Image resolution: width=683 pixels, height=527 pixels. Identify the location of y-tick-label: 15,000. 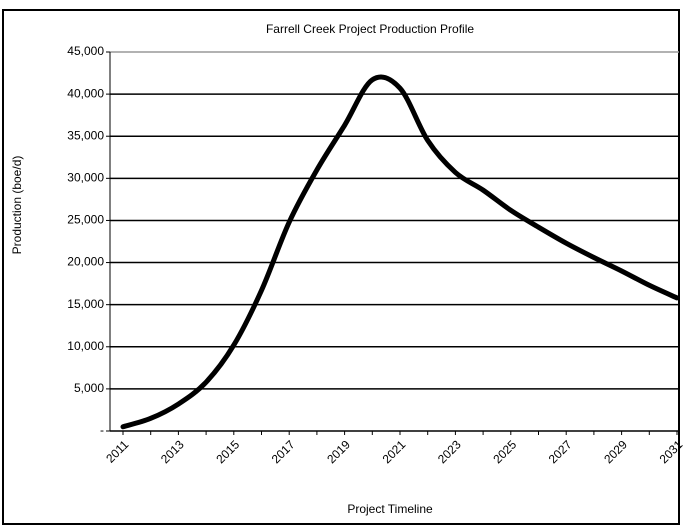
(85, 304).